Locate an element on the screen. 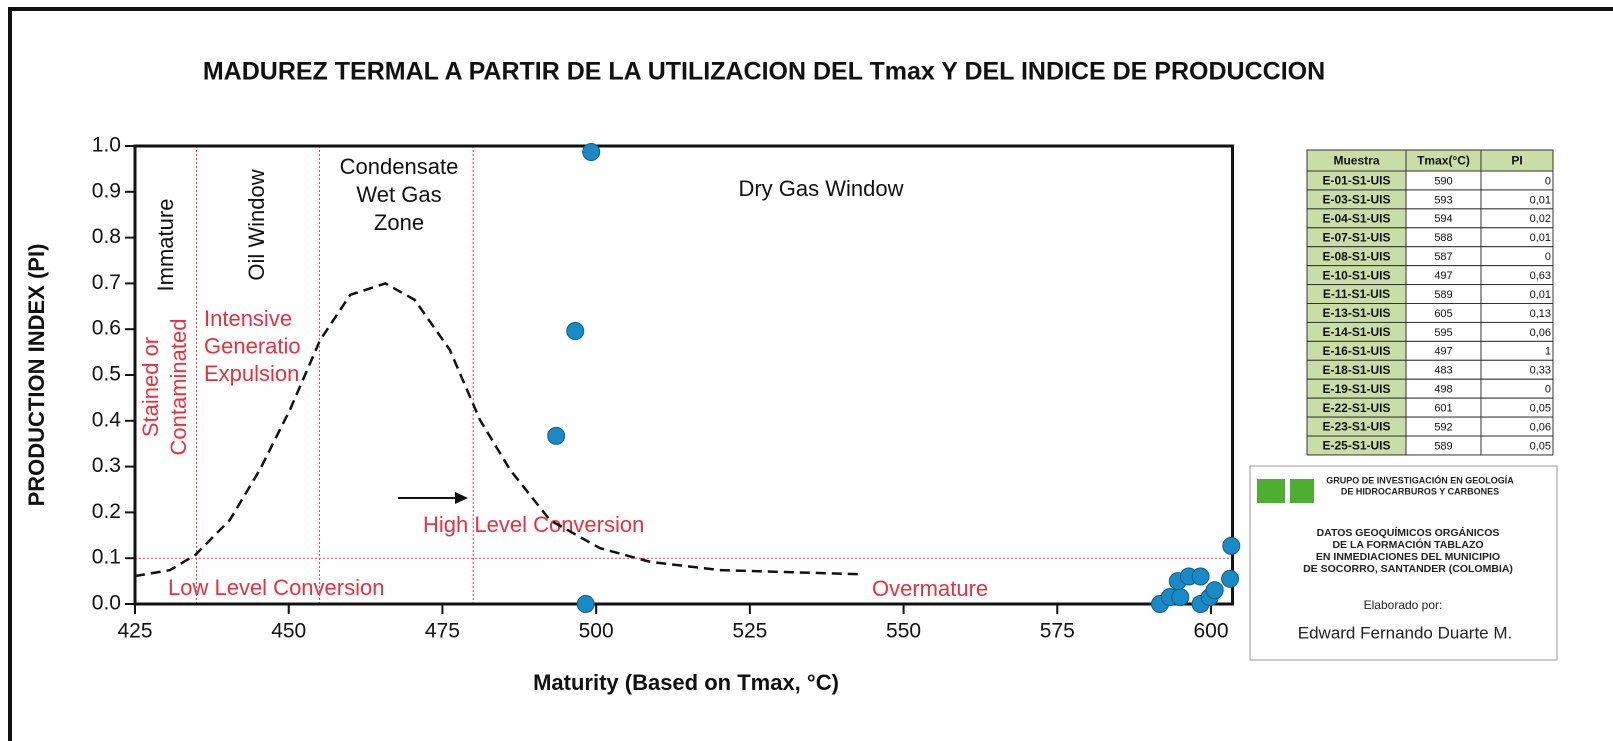 The height and width of the screenshot is (741, 1613). table-cell-text: E-14-S1-UIS is located at coordinates (1356, 332).